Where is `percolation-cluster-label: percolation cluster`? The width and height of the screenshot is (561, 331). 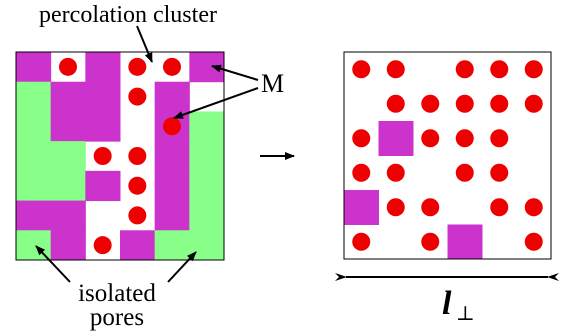
percolation-cluster-label: percolation cluster is located at coordinates (128, 15).